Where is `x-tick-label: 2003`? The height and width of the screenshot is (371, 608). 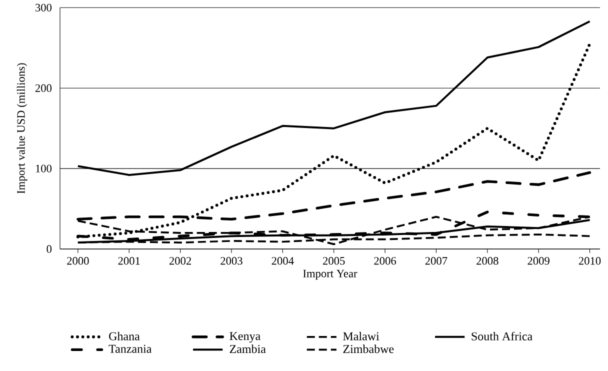
x-tick-label: 2003 is located at coordinates (231, 261).